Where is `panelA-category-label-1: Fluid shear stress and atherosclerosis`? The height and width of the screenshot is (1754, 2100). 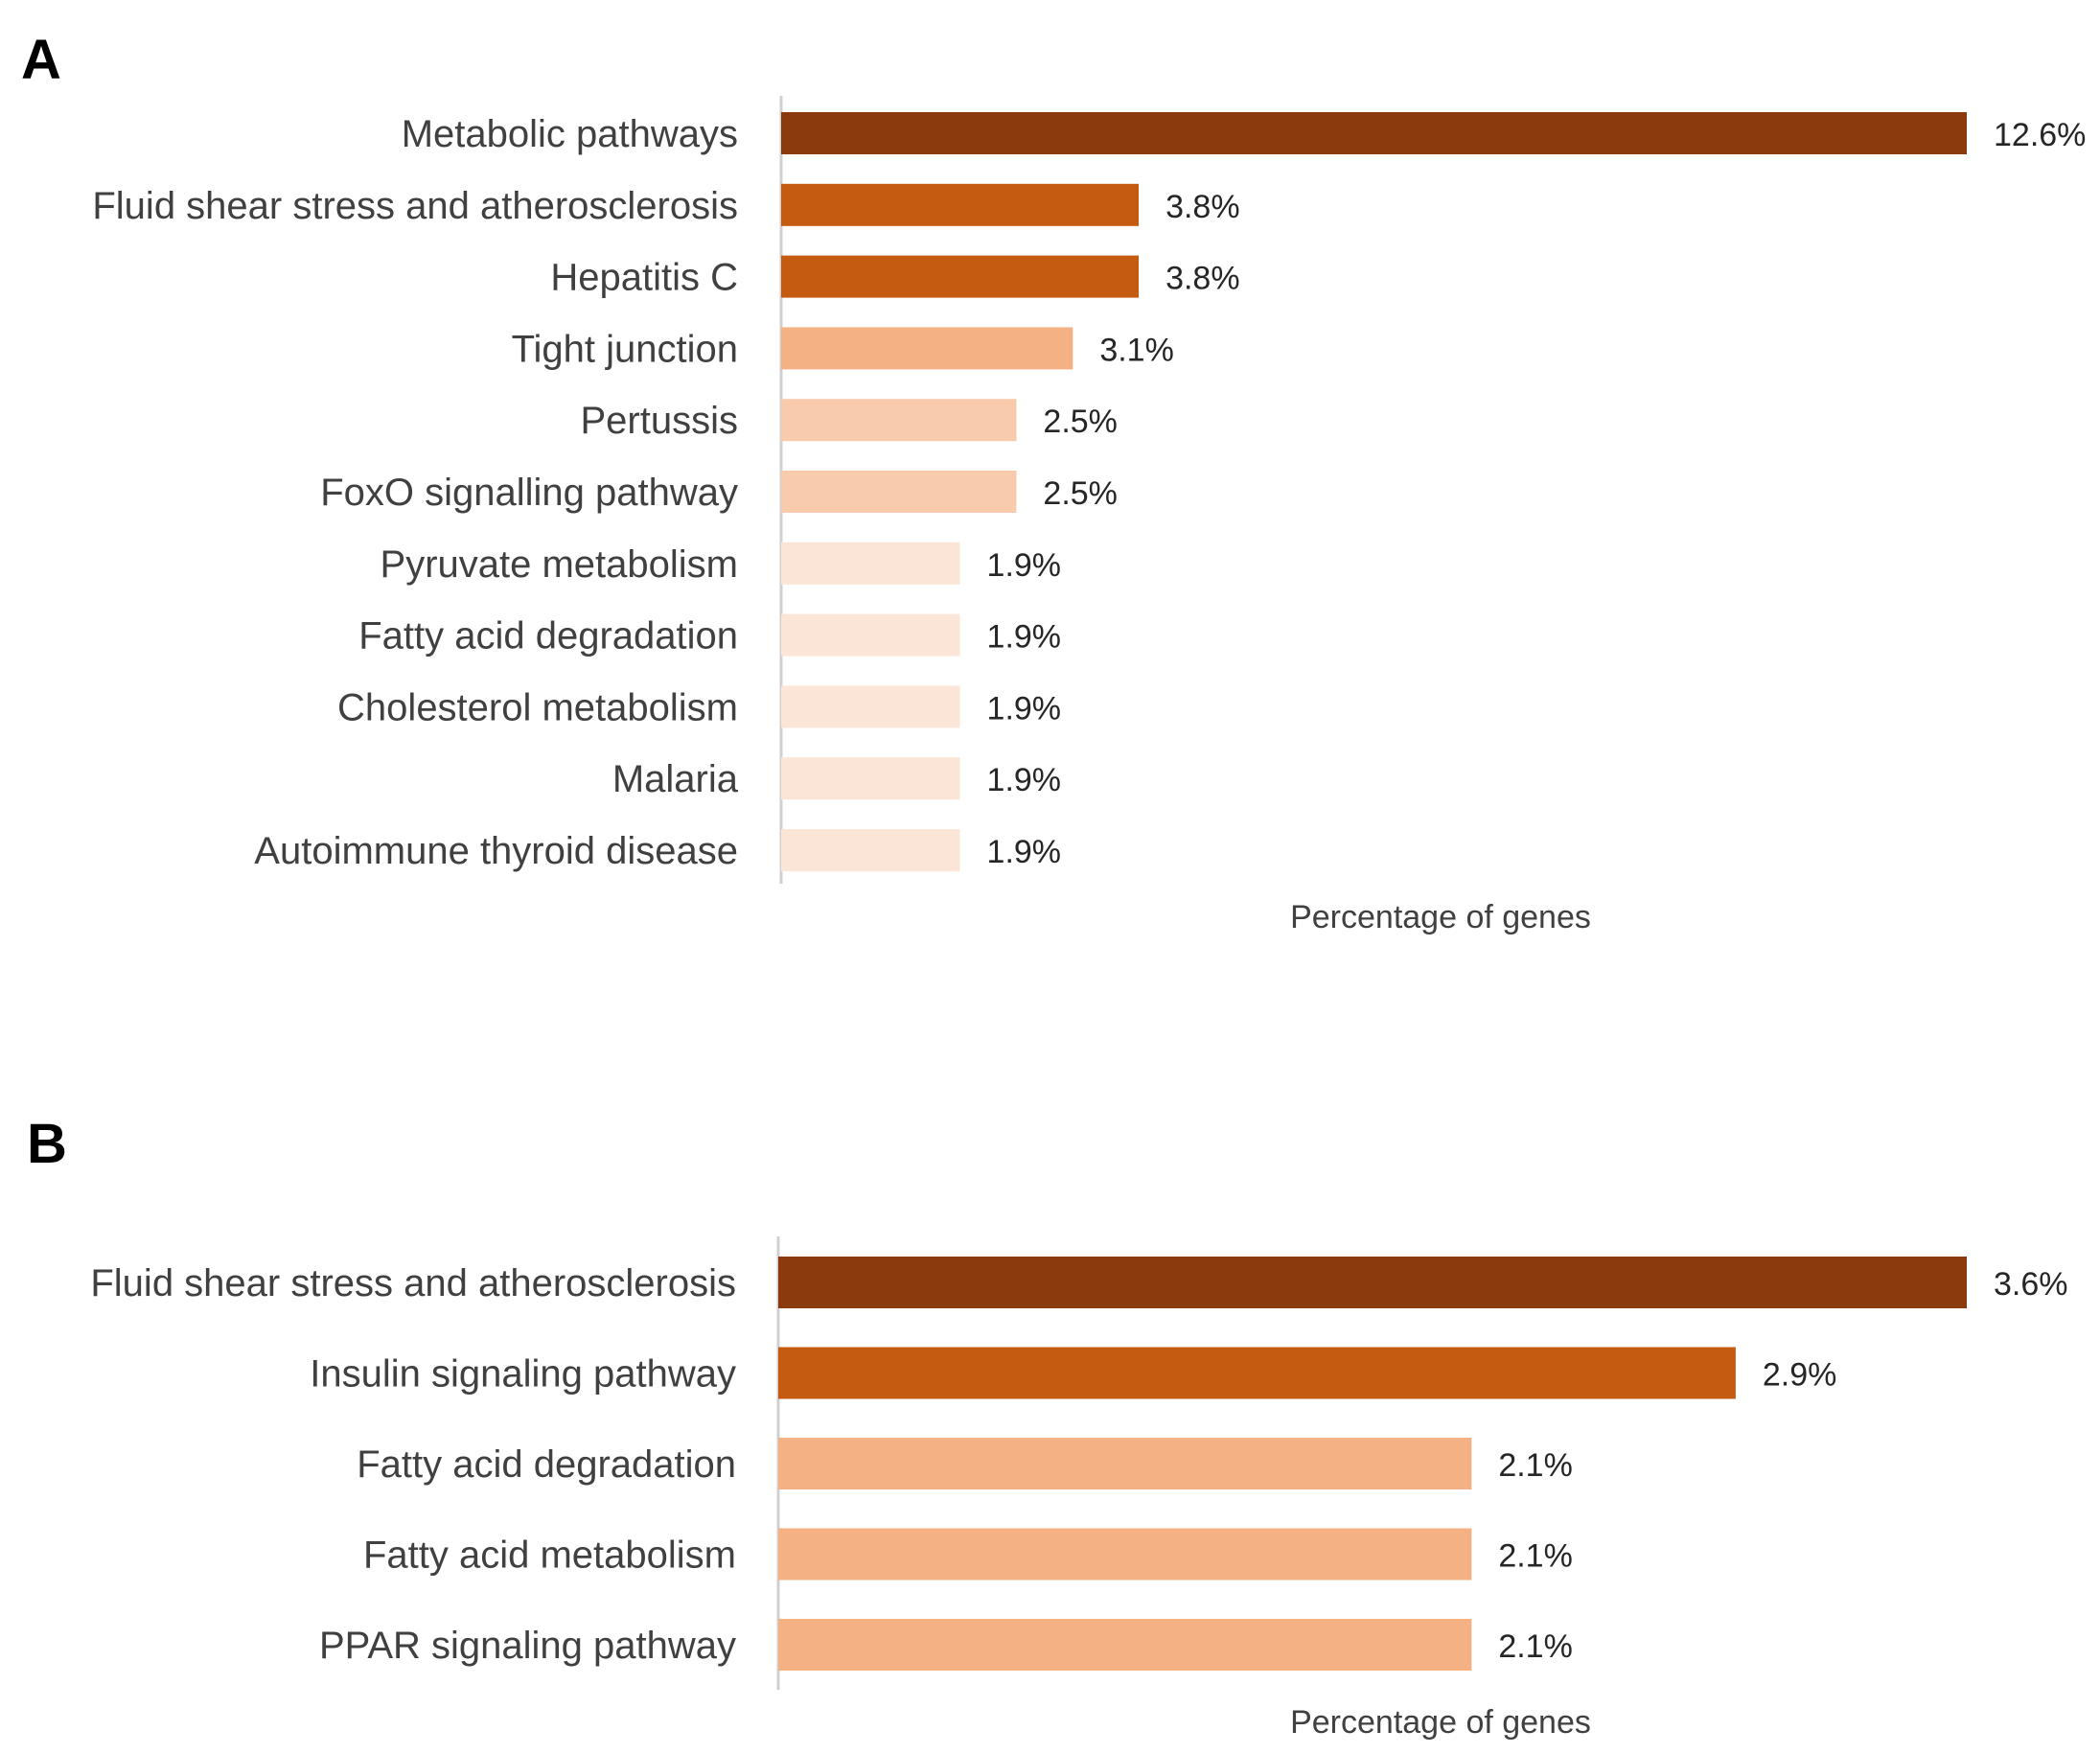 panelA-category-label-1: Fluid shear stress and atherosclerosis is located at coordinates (415, 206).